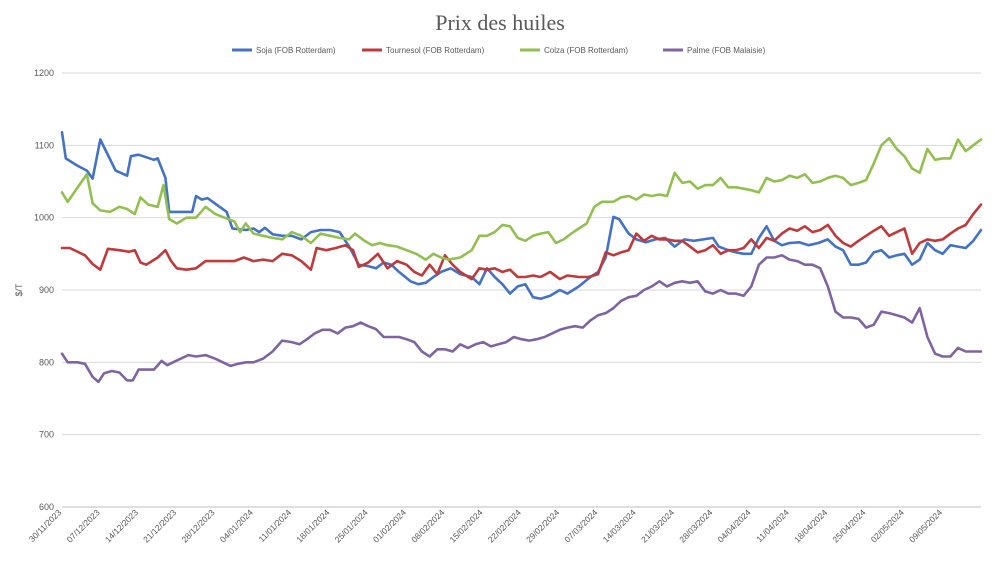 The height and width of the screenshot is (562, 1000). I want to click on y-axis: 600 700 800 900 1000 1100 1200, so click(44, 290).